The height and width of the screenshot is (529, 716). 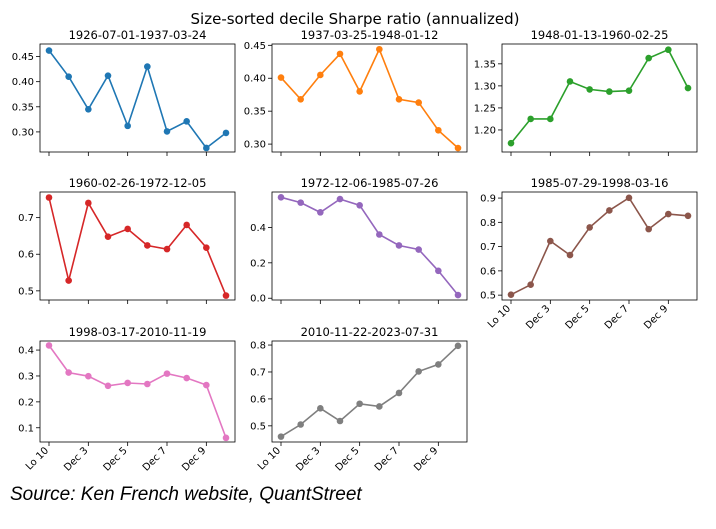 What do you see at coordinates (255, 145) in the screenshot?
I see `y-tick-label: 0.30` at bounding box center [255, 145].